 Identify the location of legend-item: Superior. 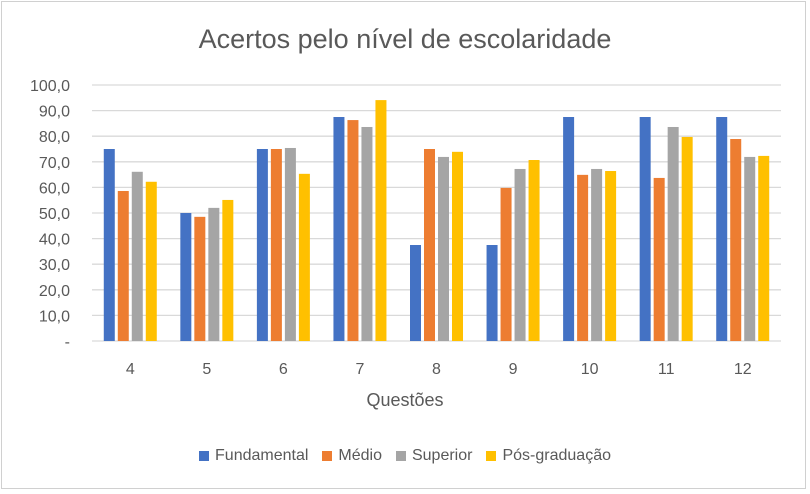
(434, 456).